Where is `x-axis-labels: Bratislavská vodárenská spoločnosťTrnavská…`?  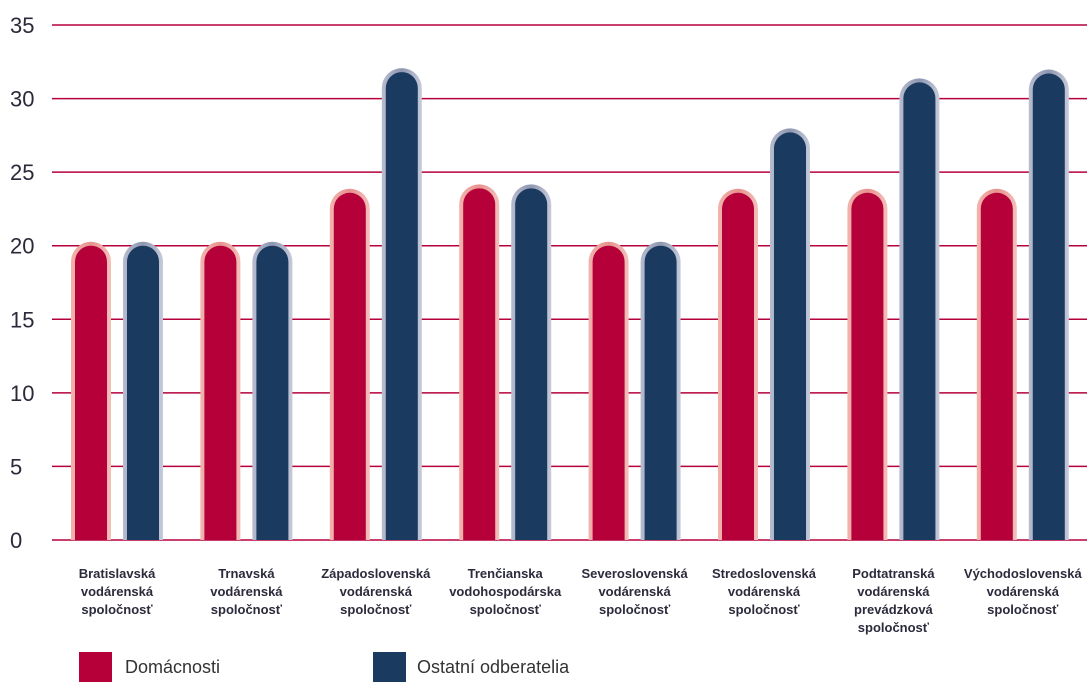
x-axis-labels: Bratislavská vodárenská spoločnosťTrnavská… is located at coordinates (581, 600).